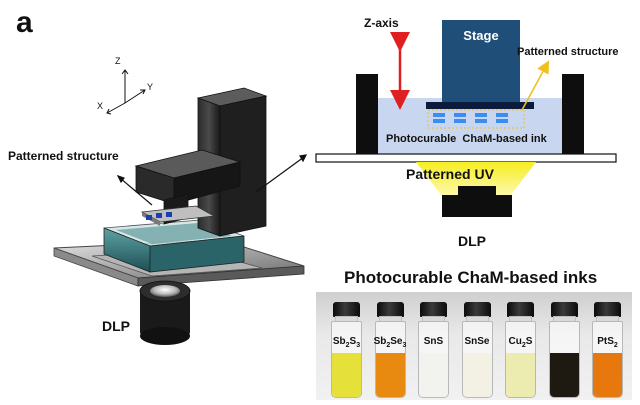 The width and height of the screenshot is (640, 405). Describe the element at coordinates (150, 87) in the screenshot. I see `axis-label-y: Y` at that location.